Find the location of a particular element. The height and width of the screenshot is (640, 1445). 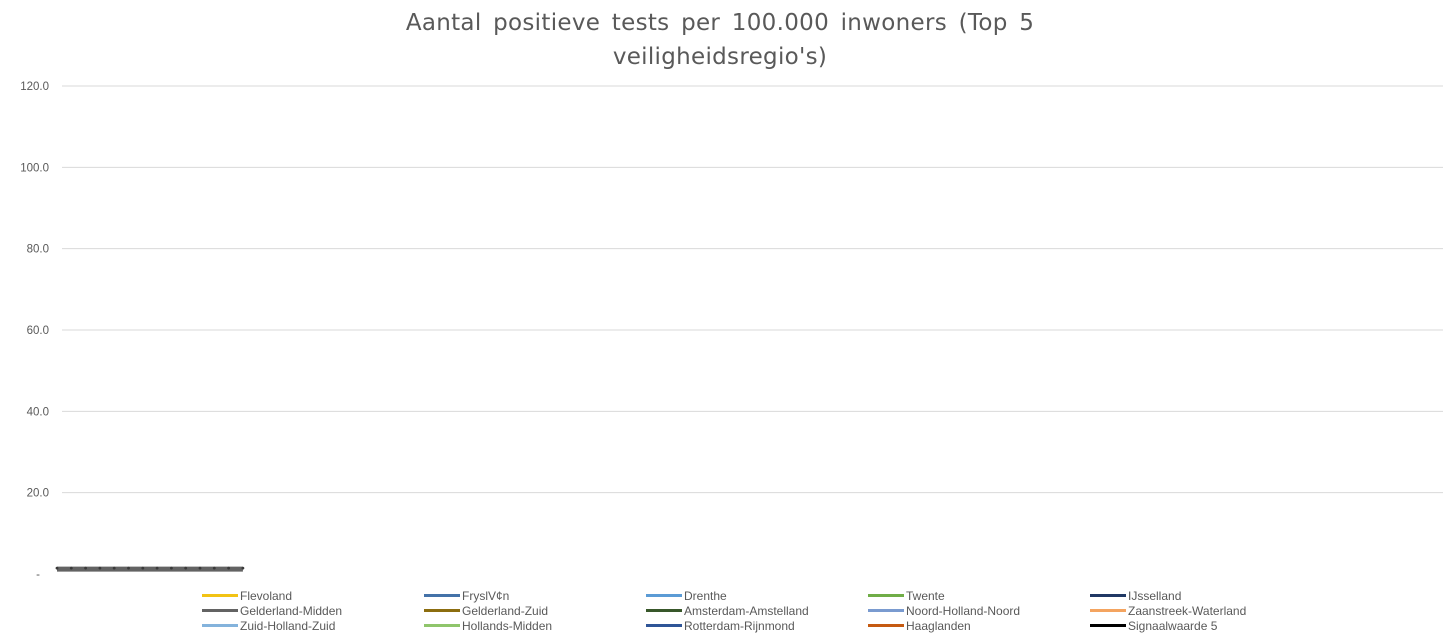

legend-item: IJsselland is located at coordinates (1135, 595).